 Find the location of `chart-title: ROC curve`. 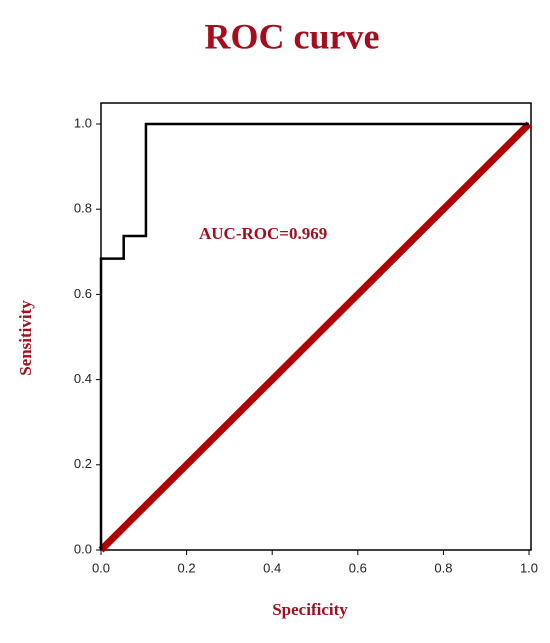

chart-title: ROC curve is located at coordinates (292, 36).